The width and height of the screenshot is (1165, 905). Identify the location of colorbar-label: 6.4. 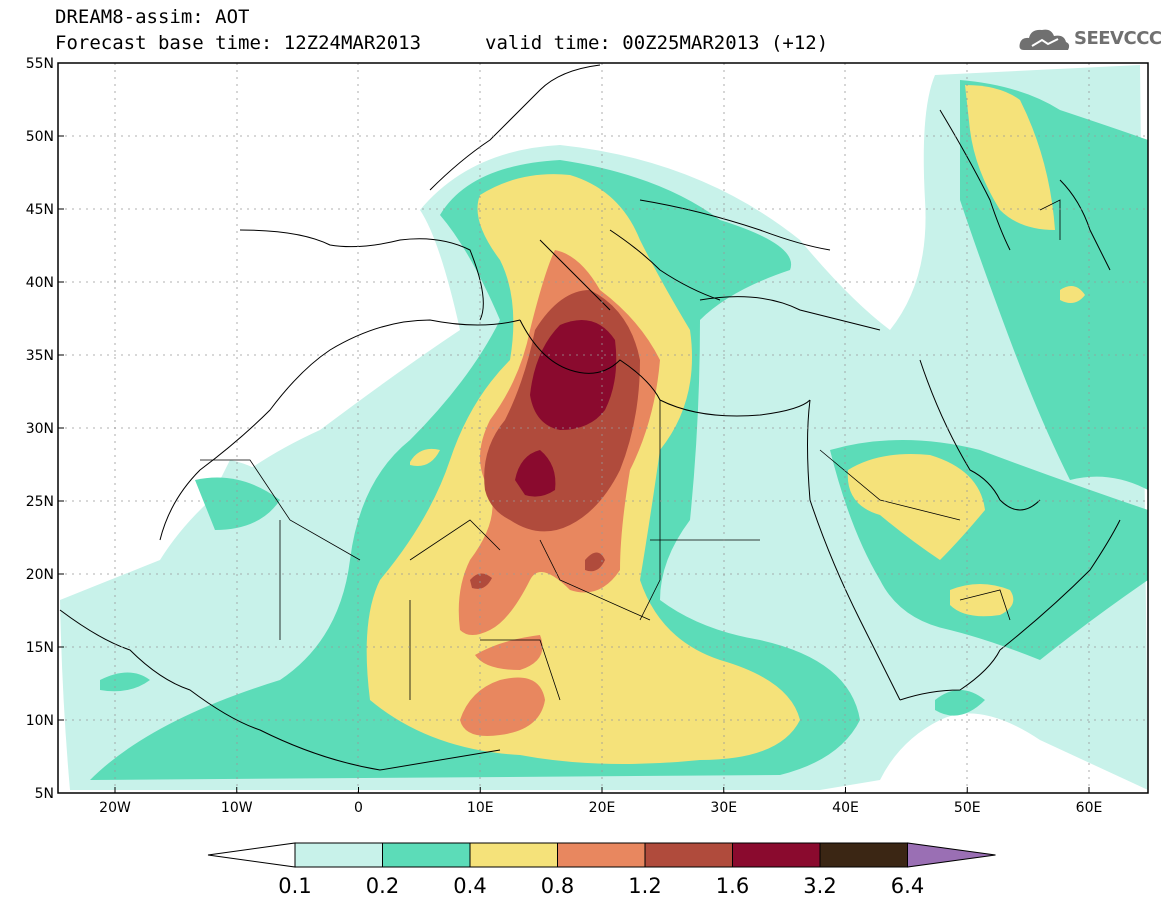
(907, 886).